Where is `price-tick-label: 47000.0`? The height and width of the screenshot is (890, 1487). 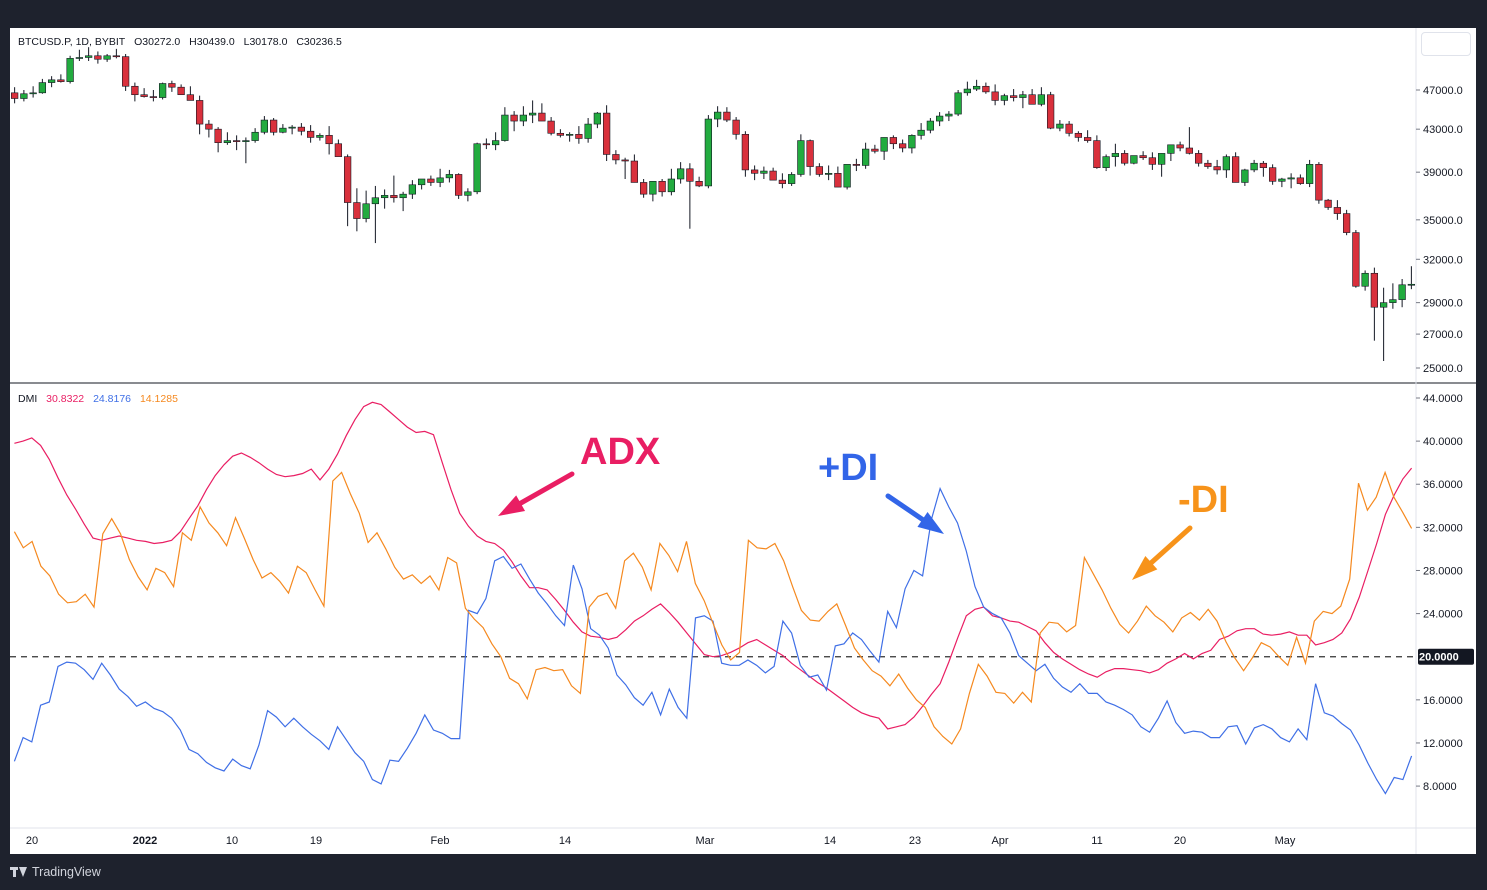
price-tick-label: 47000.0 is located at coordinates (1443, 91).